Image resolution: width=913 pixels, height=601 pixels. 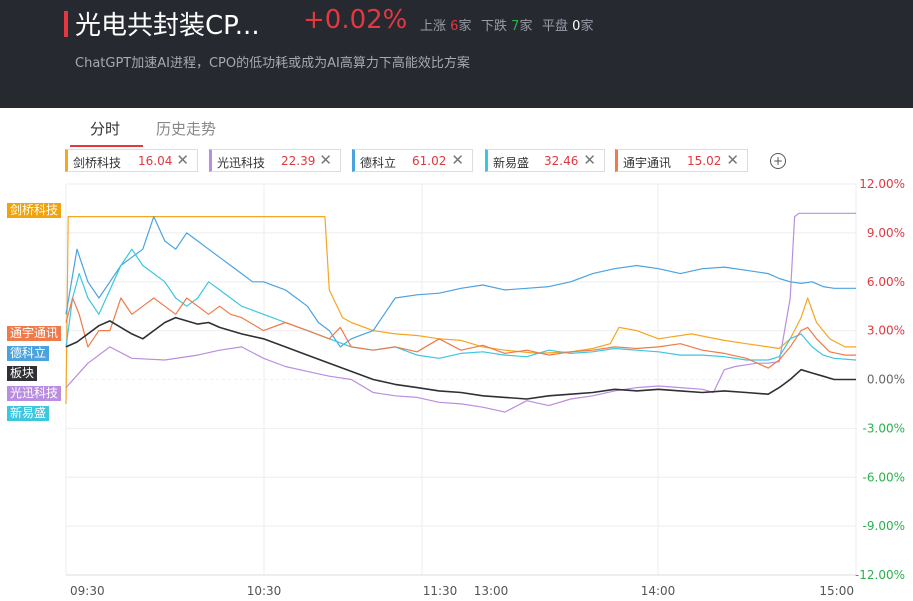 I want to click on y-tick-label: 0.00%, so click(x=886, y=380).